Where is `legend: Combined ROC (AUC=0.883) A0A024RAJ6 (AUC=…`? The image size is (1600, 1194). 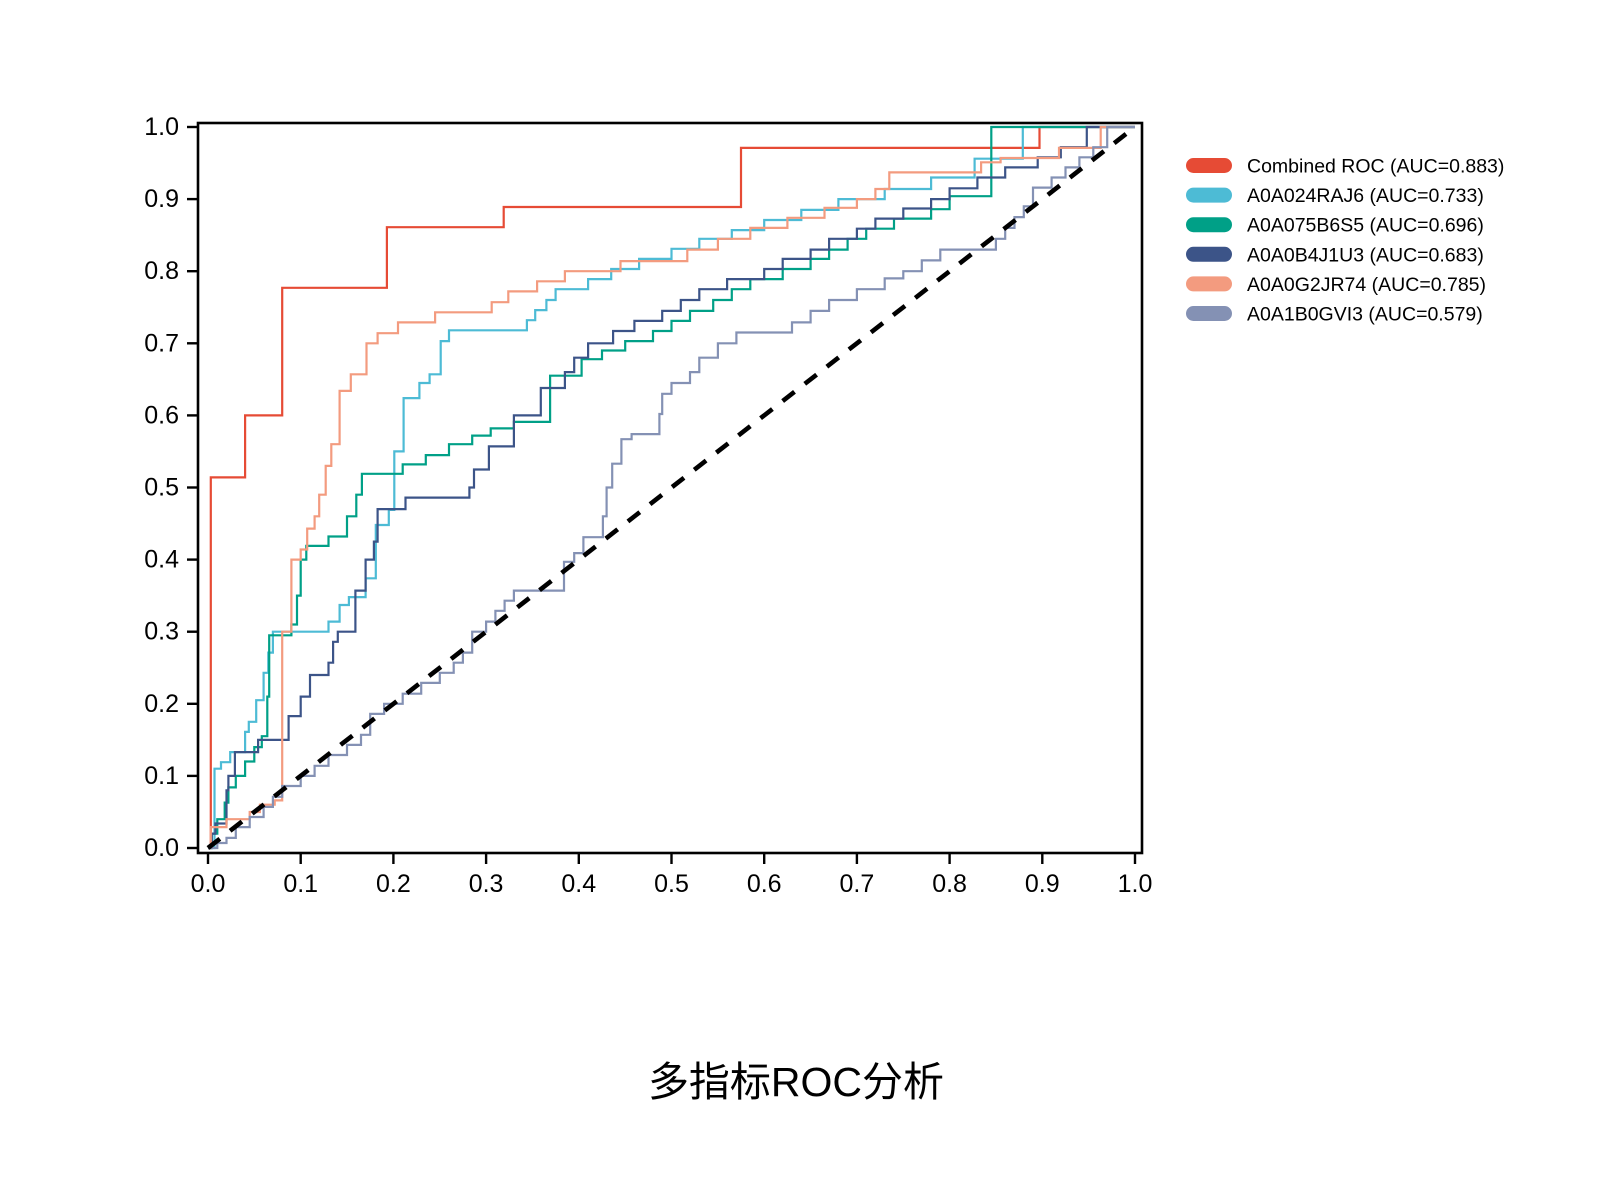 legend: Combined ROC (AUC=0.883) A0A024RAJ6 (AUC=… is located at coordinates (1345, 241).